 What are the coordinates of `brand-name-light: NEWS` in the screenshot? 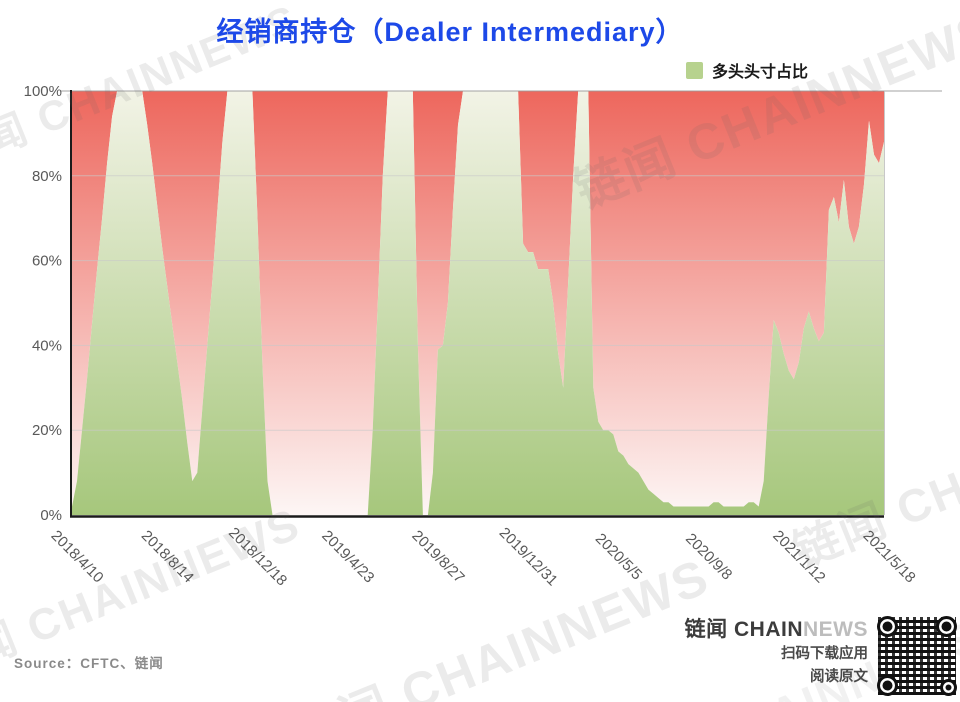 It's located at (835, 629).